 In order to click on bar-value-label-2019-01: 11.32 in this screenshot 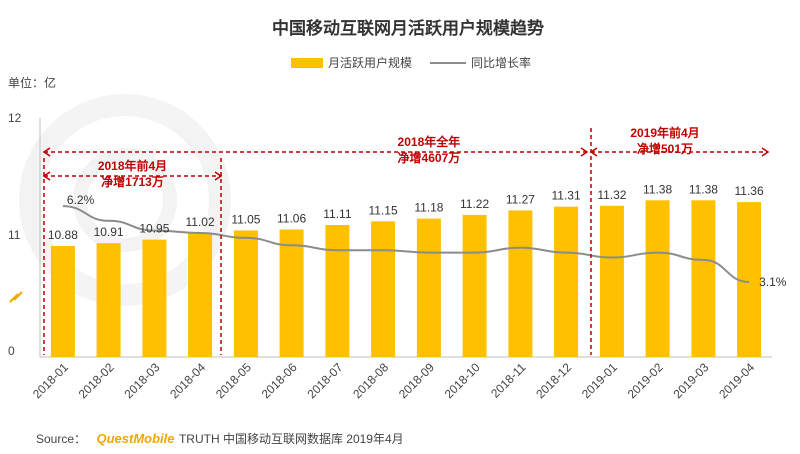, I will do `click(611, 195)`.